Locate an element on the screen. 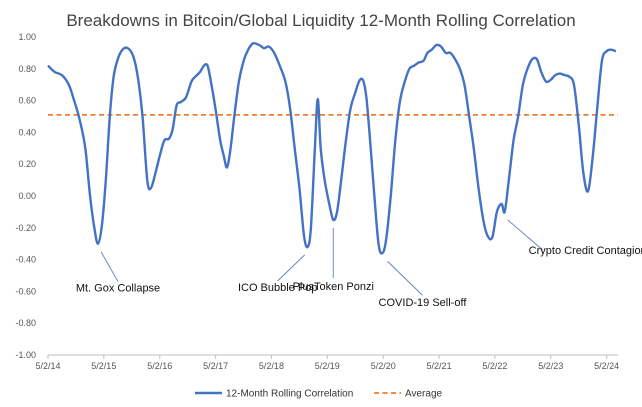  legend: 12-Month Rolling Correlation Average is located at coordinates (319, 394).